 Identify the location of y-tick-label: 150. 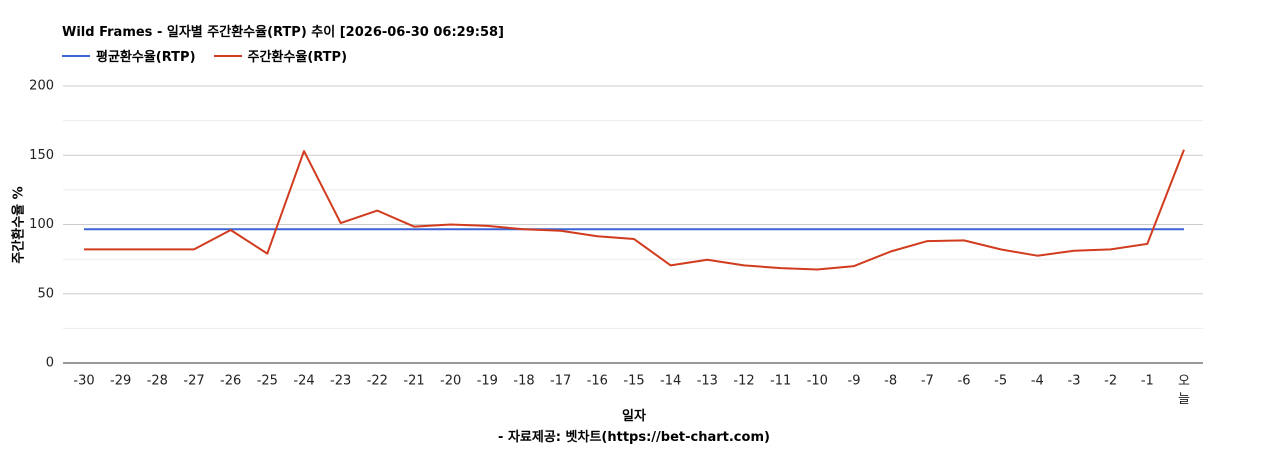
(41, 155).